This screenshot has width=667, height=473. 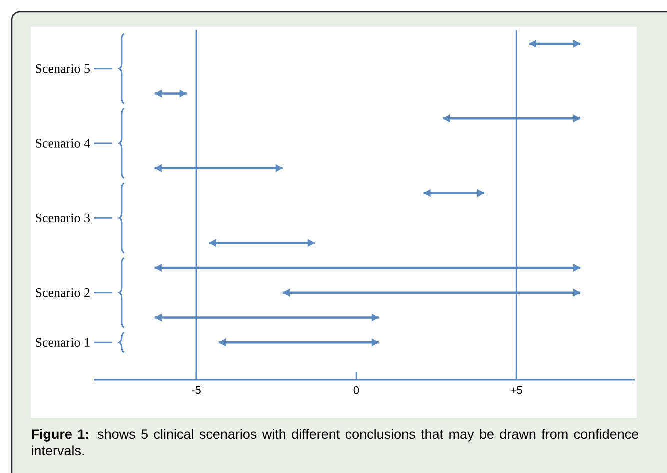 I want to click on x-tick-label: +5, so click(x=516, y=390).